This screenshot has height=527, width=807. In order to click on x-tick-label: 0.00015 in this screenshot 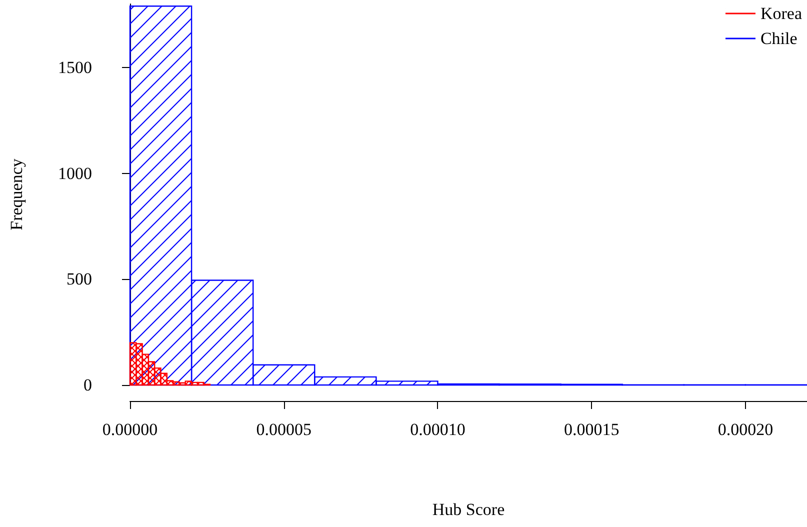, I will do `click(592, 429)`.